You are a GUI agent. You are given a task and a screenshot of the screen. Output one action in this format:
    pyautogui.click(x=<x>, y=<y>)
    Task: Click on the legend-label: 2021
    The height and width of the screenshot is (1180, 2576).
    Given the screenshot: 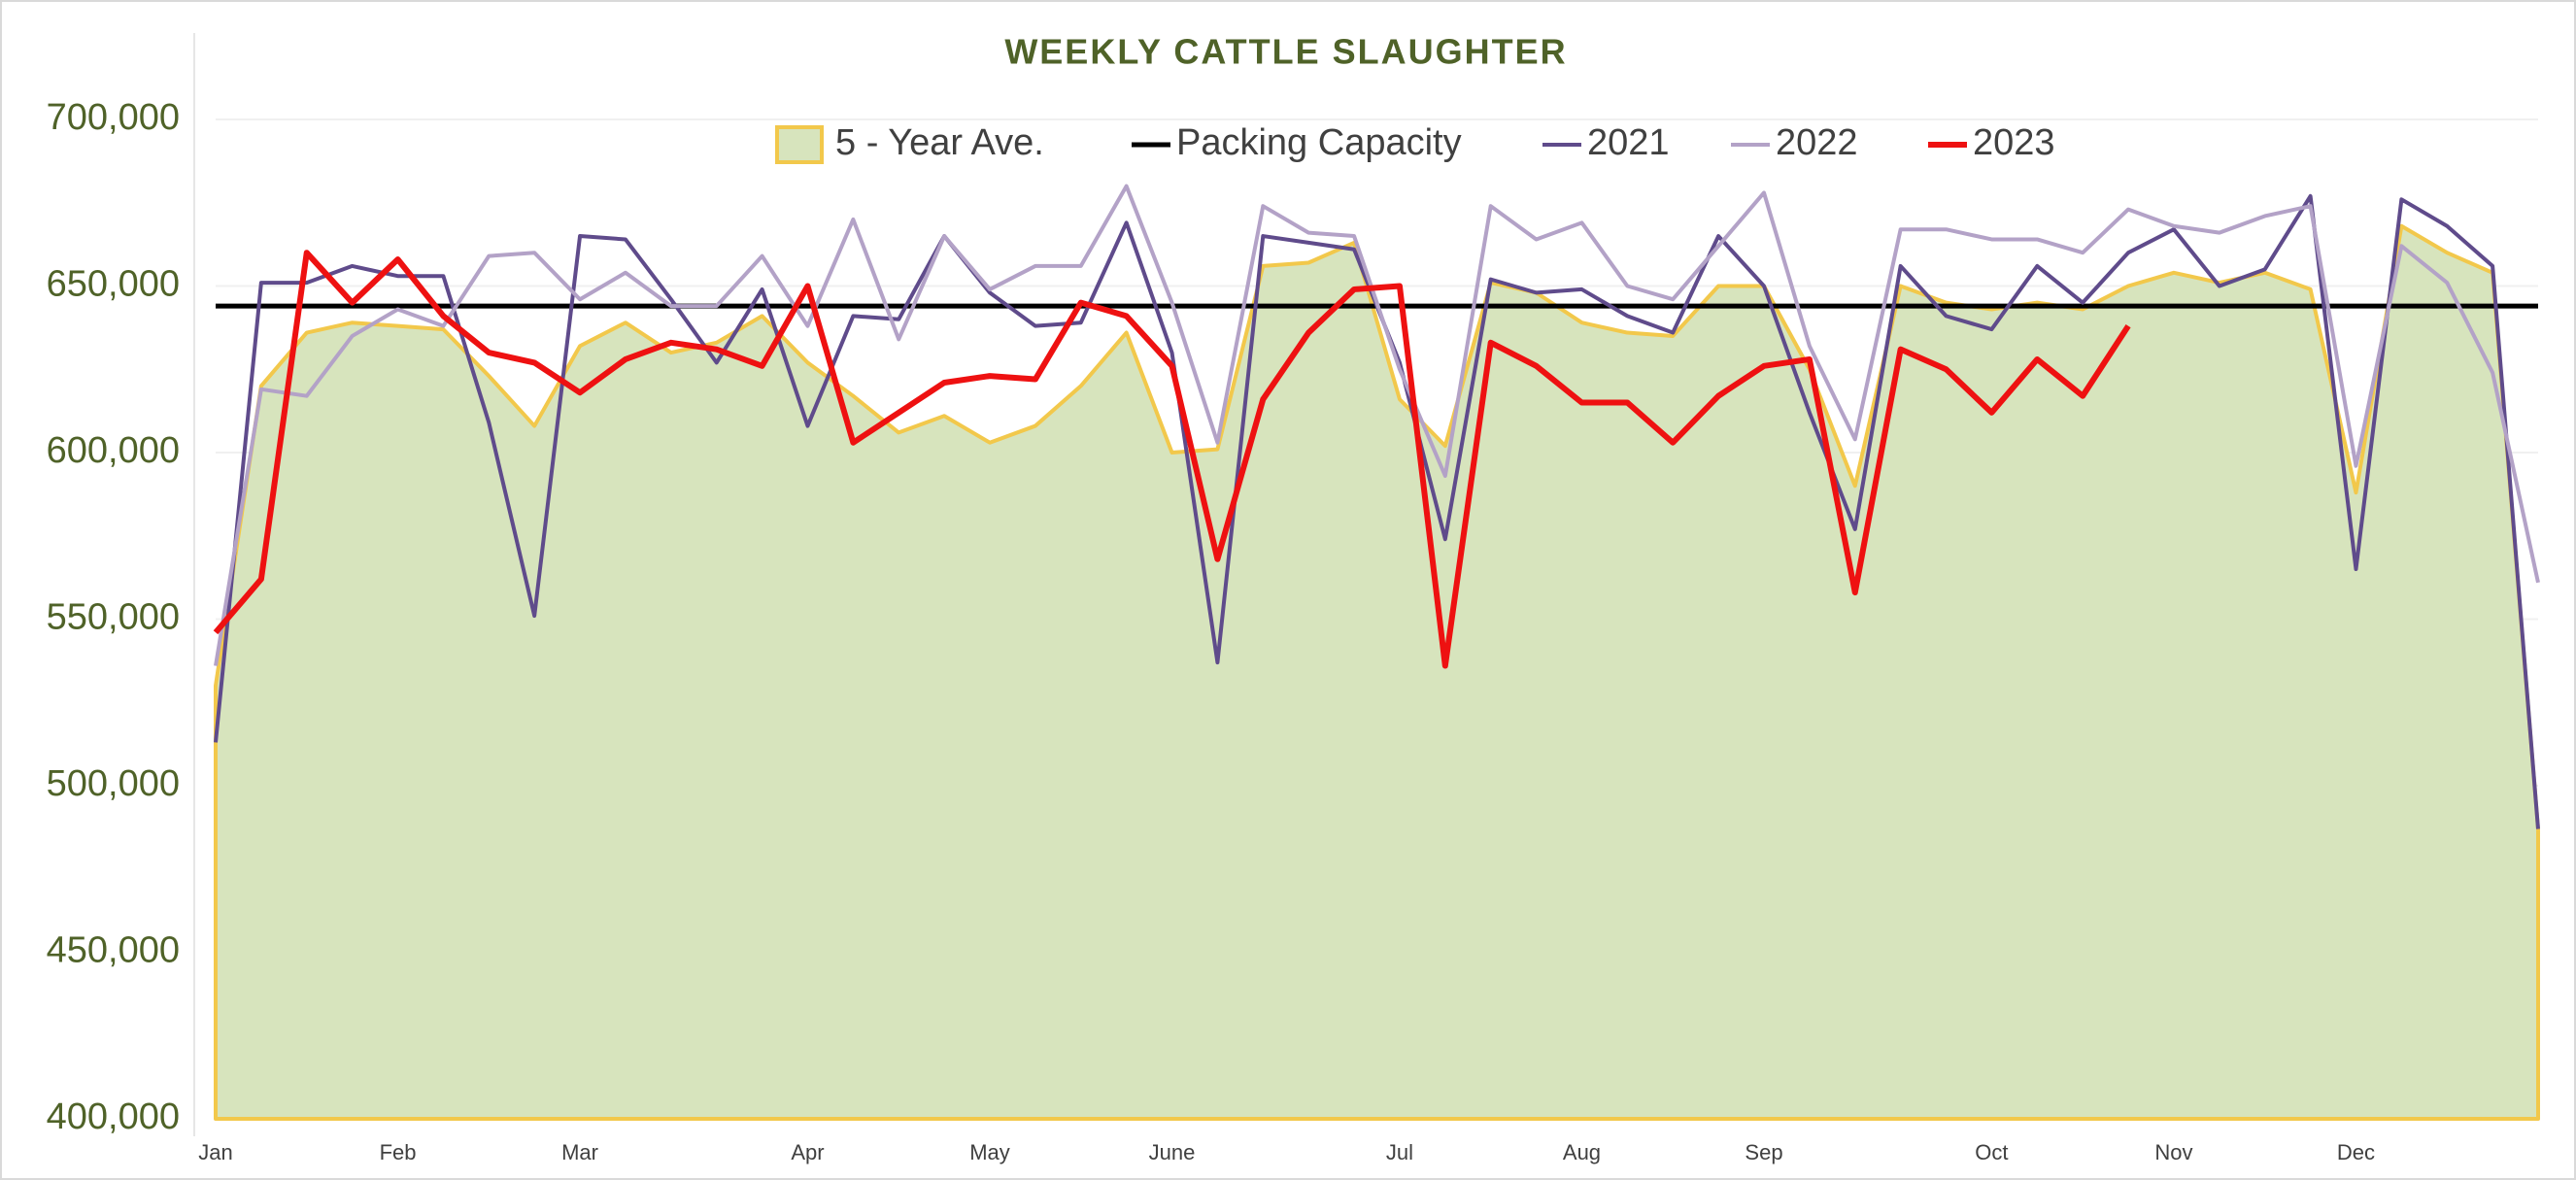 What is the action you would take?
    pyautogui.click(x=1628, y=142)
    